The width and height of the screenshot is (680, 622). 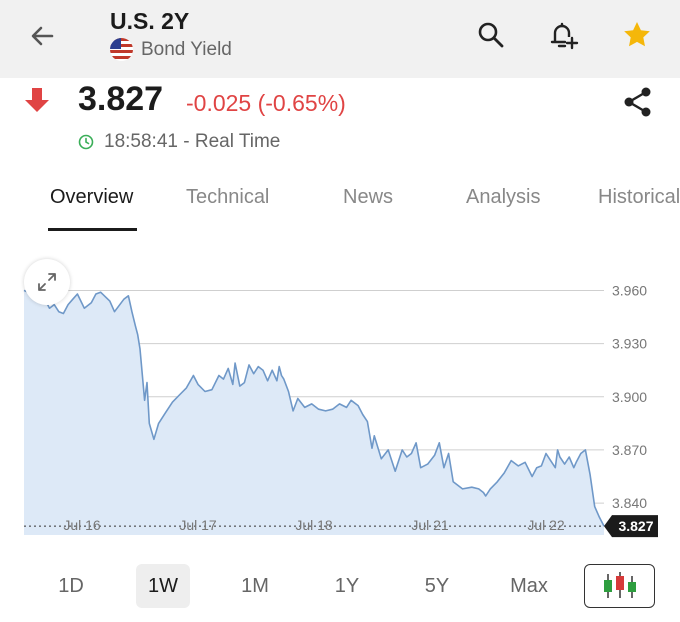 What do you see at coordinates (638, 102) in the screenshot?
I see `share-icon` at bounding box center [638, 102].